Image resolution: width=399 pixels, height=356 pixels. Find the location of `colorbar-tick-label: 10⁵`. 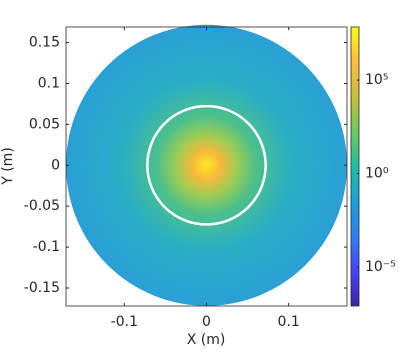

colorbar-tick-label: 10⁵ is located at coordinates (376, 80).